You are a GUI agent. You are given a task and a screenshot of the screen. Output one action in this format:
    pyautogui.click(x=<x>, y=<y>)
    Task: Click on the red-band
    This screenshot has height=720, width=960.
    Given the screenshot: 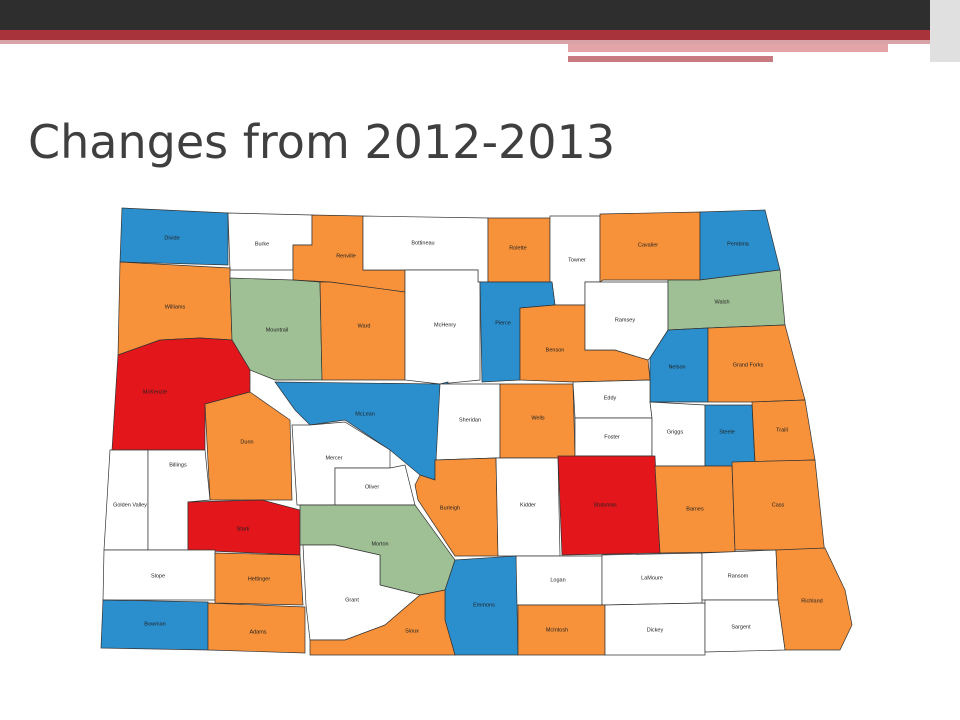 What is the action you would take?
    pyautogui.click(x=480, y=35)
    